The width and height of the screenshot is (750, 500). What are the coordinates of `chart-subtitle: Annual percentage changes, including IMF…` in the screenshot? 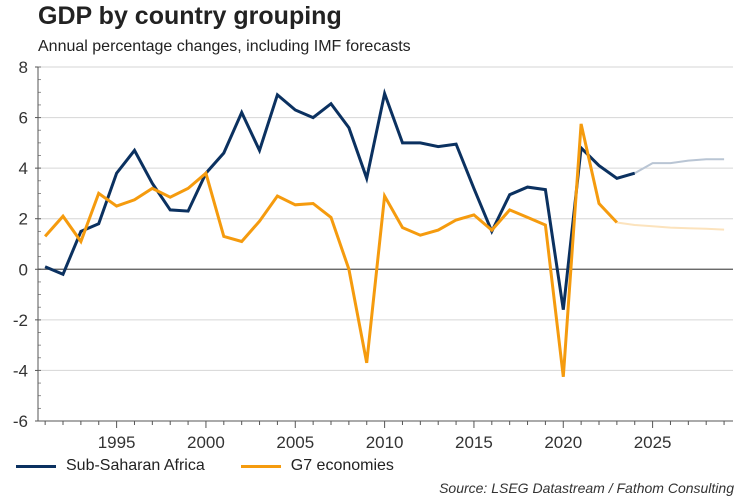 It's located at (224, 46).